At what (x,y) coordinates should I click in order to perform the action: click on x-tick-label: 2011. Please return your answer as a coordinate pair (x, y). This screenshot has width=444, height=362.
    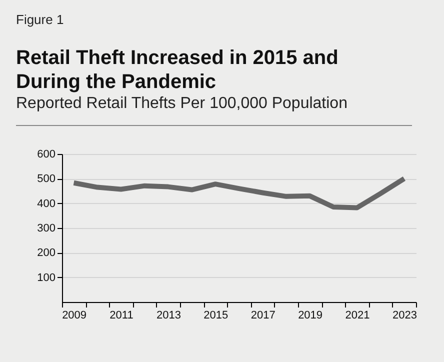
    Looking at the image, I should click on (122, 316).